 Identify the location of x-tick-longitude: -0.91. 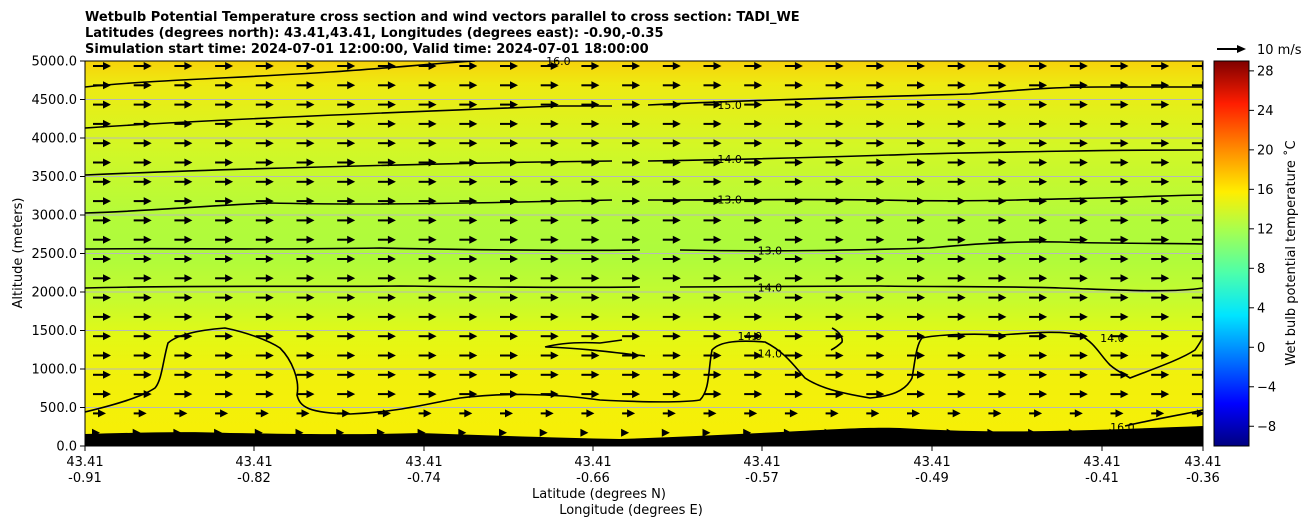
(85, 478).